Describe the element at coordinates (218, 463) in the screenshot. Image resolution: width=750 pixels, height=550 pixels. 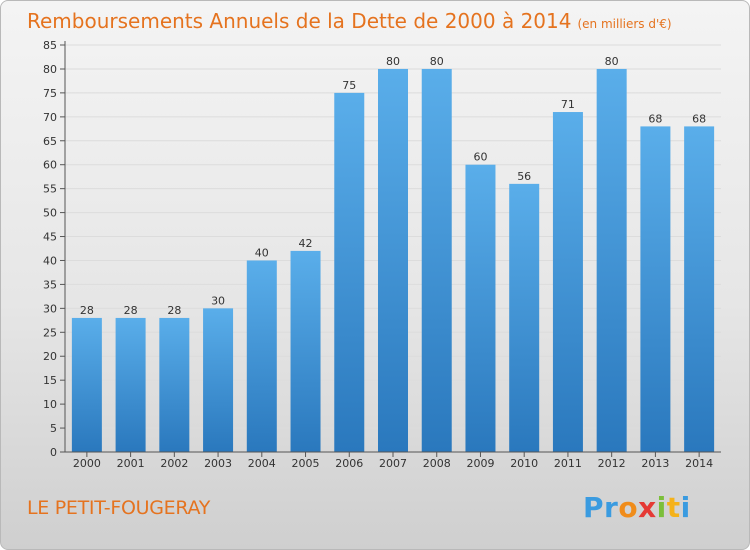
I see `x-tick-label: 2003` at that location.